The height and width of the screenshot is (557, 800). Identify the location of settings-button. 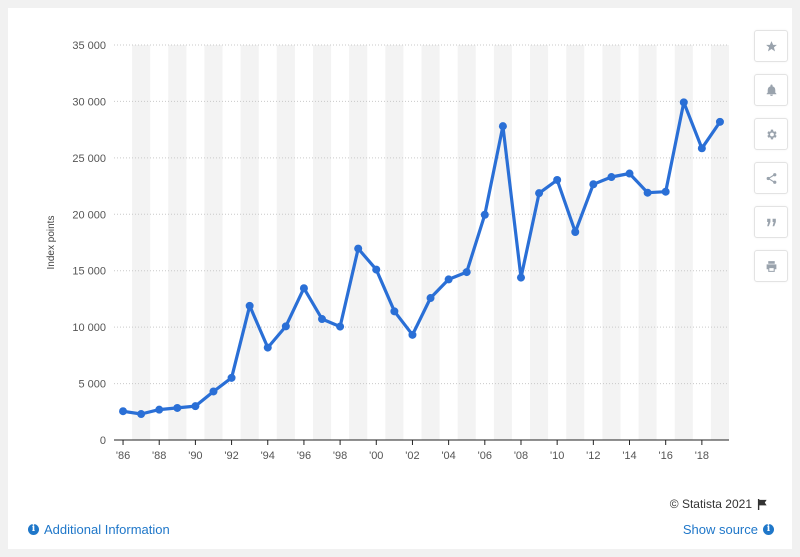
(771, 134).